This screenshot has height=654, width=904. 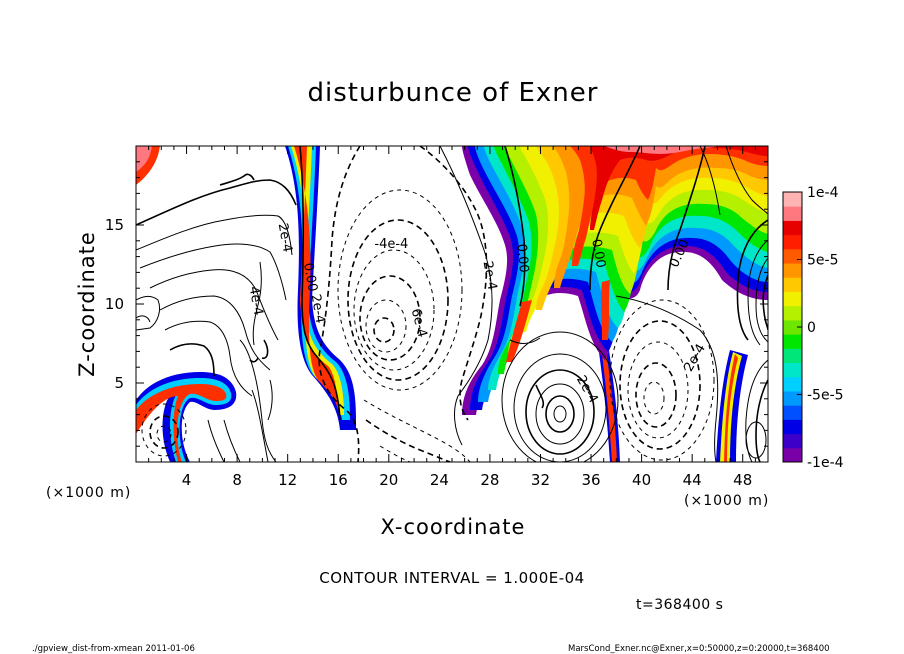 What do you see at coordinates (823, 193) in the screenshot?
I see `colorbar-tick-label: 1e-4` at bounding box center [823, 193].